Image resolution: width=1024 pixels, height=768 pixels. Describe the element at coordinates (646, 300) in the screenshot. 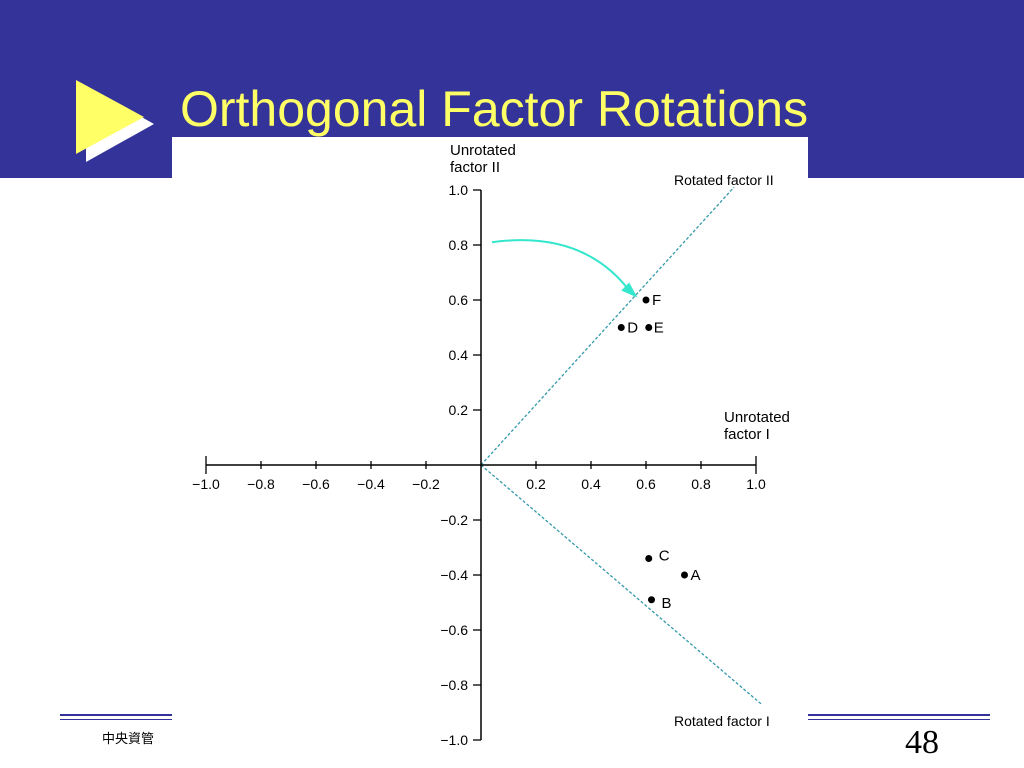

I see `data-point-f` at that location.